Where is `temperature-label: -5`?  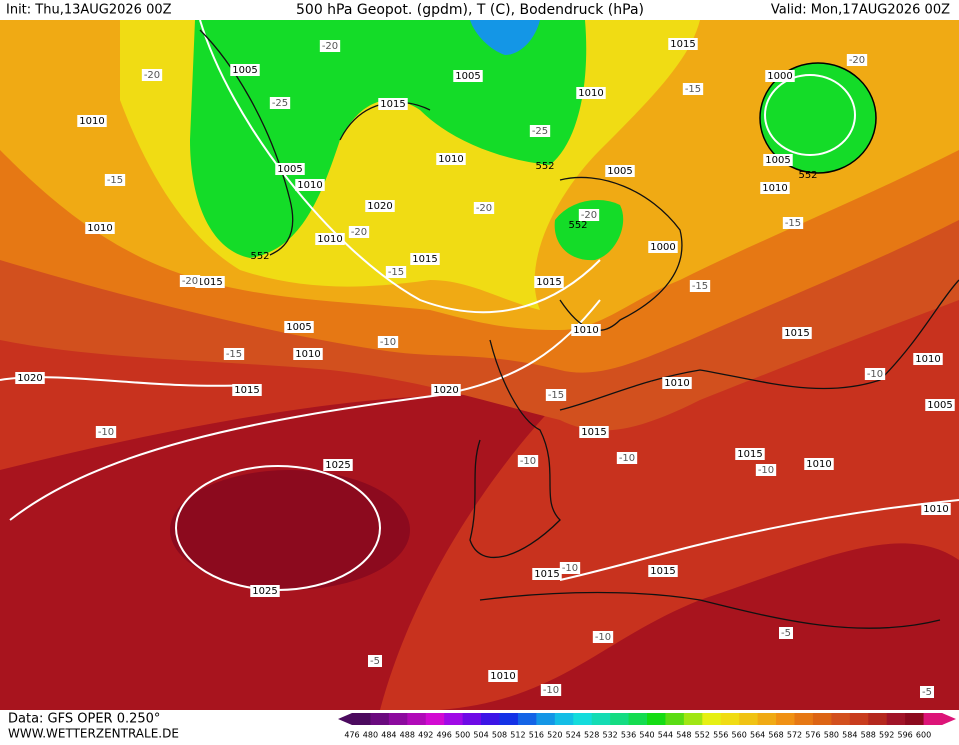 temperature-label: -5 is located at coordinates (375, 661).